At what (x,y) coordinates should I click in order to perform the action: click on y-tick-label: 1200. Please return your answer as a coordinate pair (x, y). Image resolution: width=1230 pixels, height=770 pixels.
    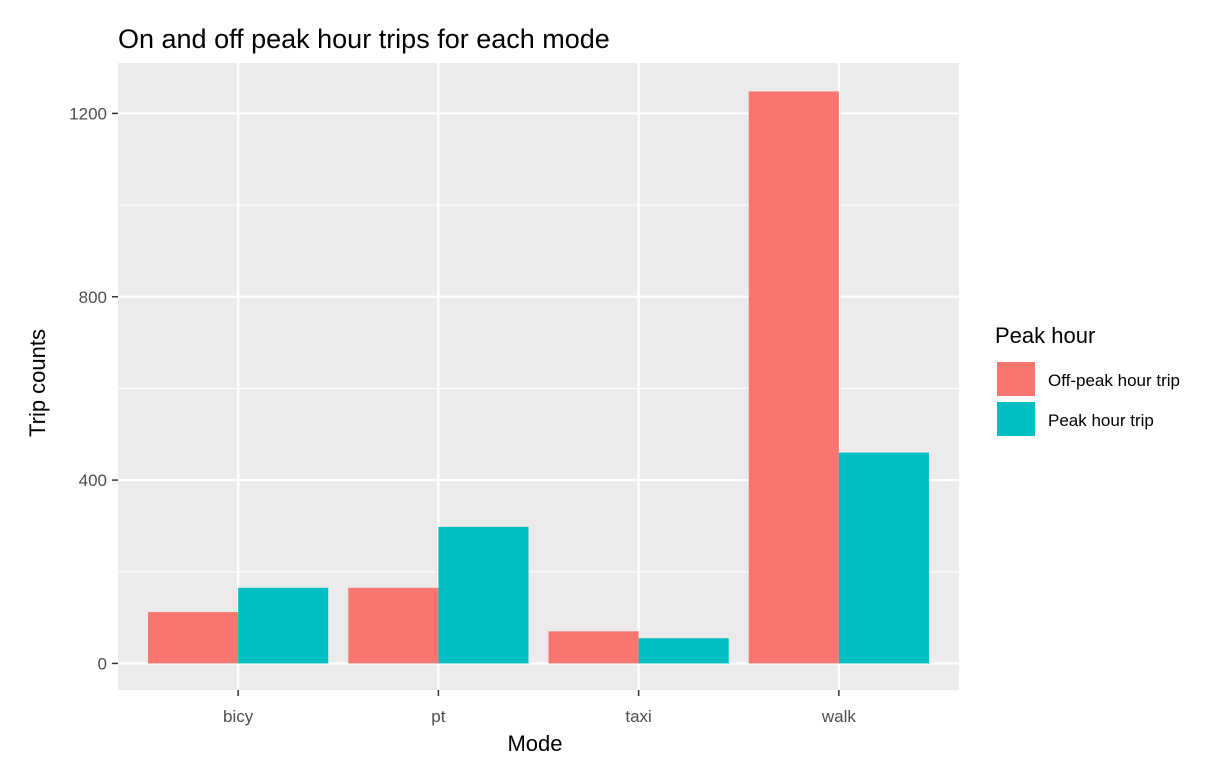
    Looking at the image, I should click on (88, 113).